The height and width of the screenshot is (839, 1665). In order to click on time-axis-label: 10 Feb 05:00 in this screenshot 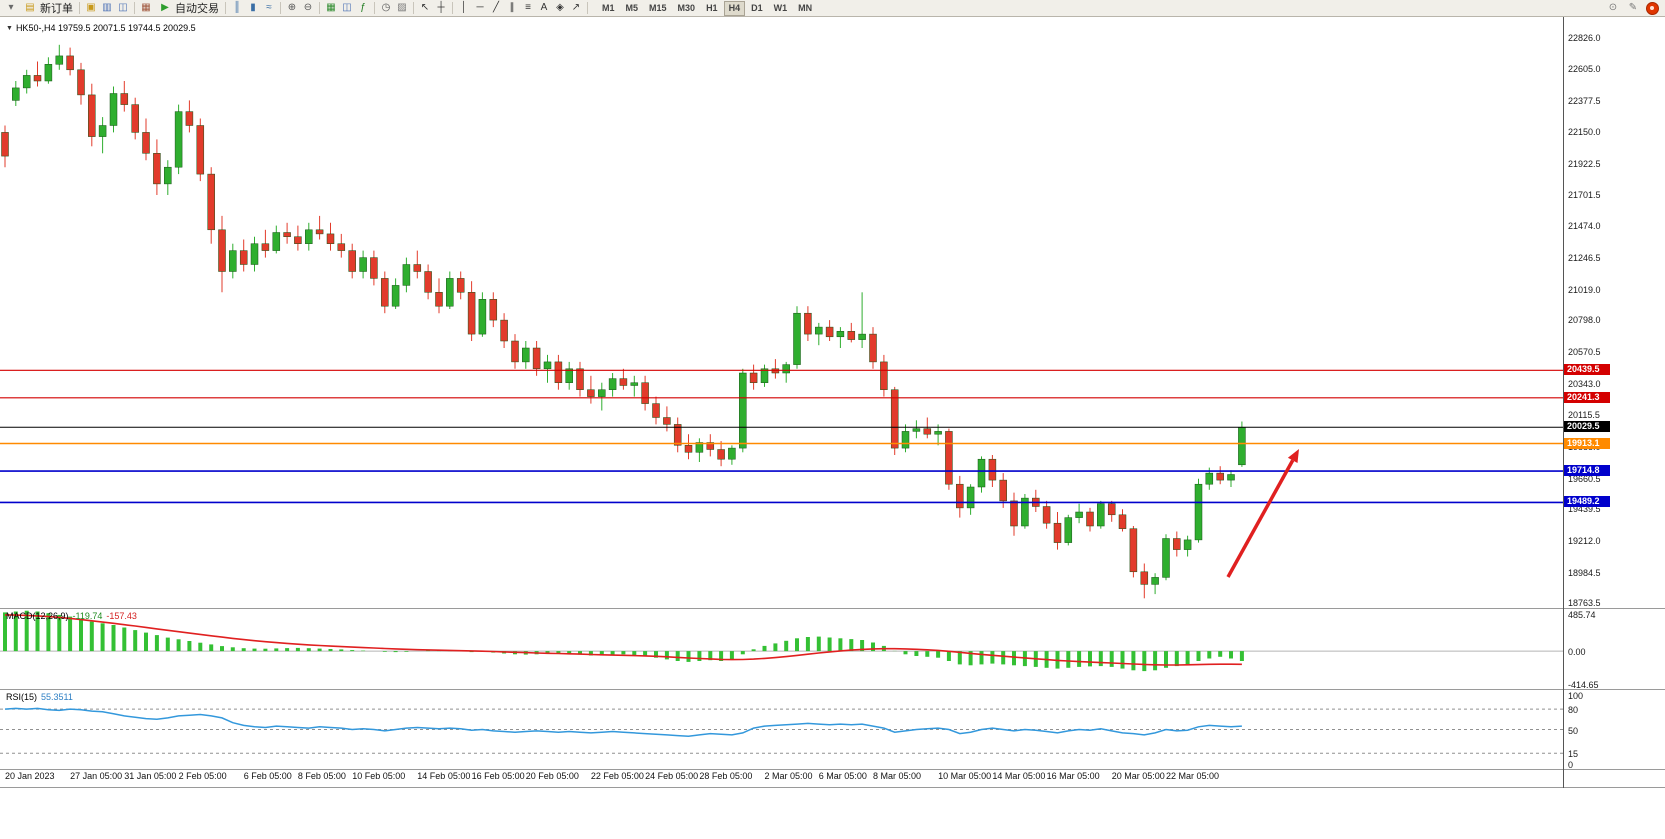, I will do `click(379, 776)`.